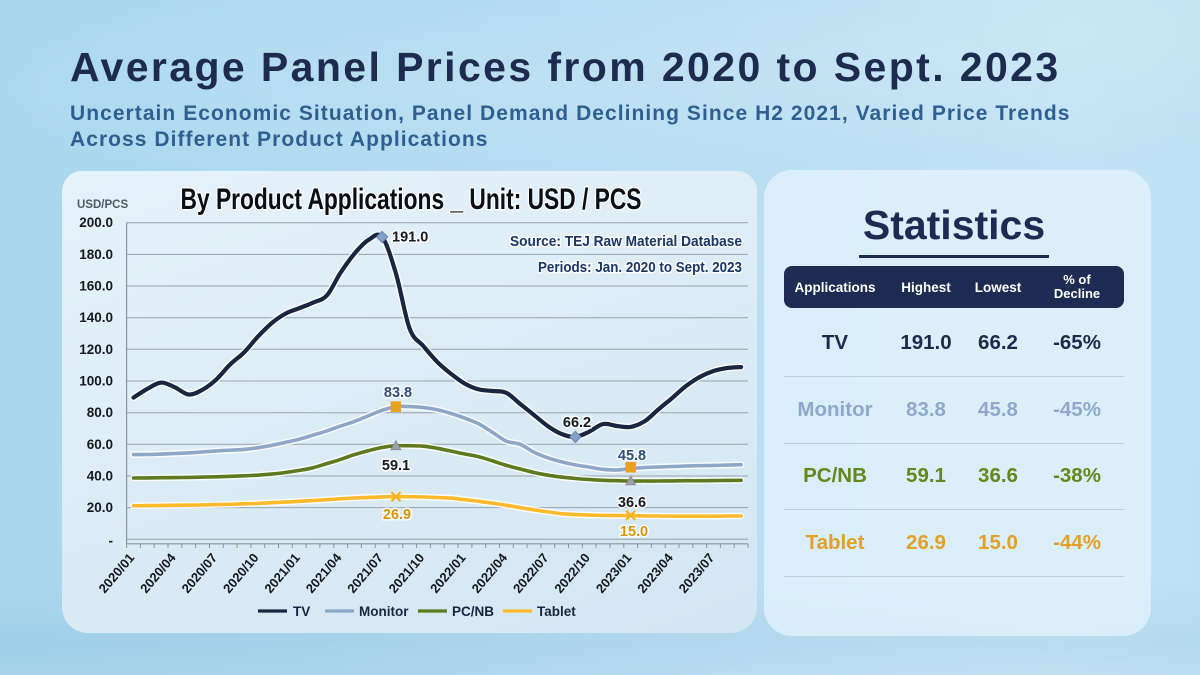 This screenshot has width=1200, height=675. Describe the element at coordinates (96, 349) in the screenshot. I see `svg-text: 120.0` at that location.